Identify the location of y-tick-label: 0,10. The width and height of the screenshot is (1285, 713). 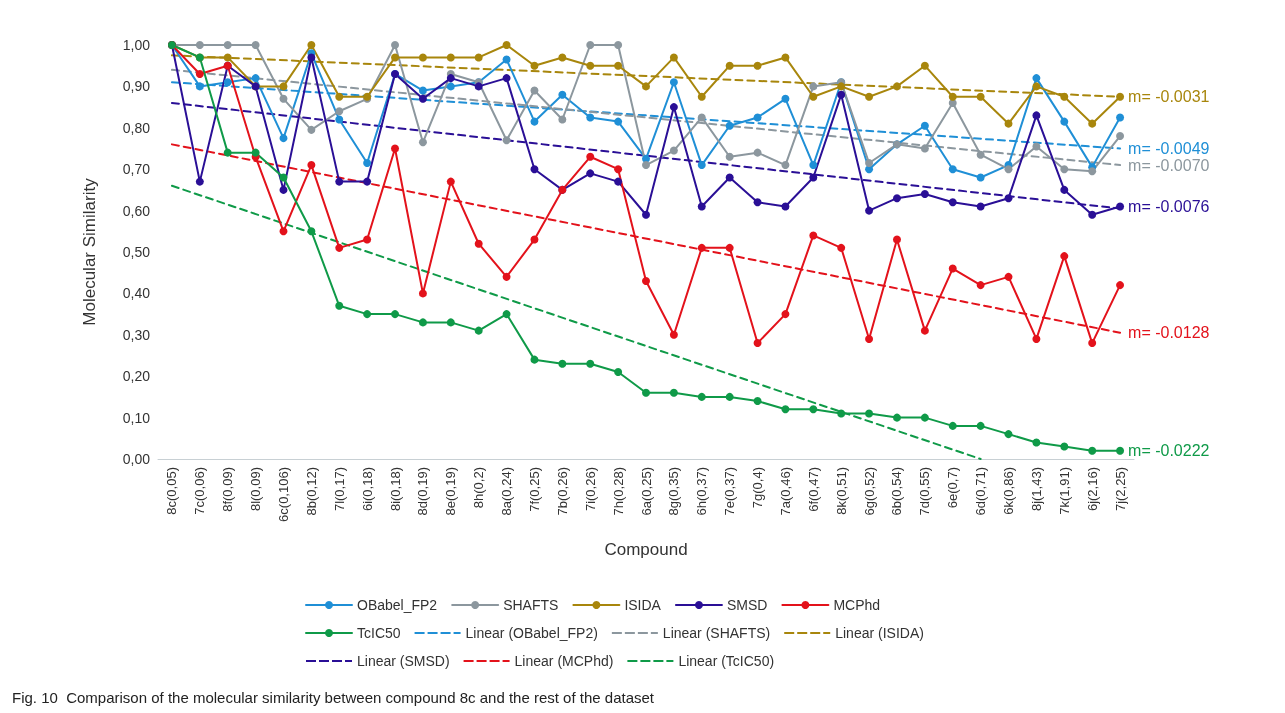
(136, 417).